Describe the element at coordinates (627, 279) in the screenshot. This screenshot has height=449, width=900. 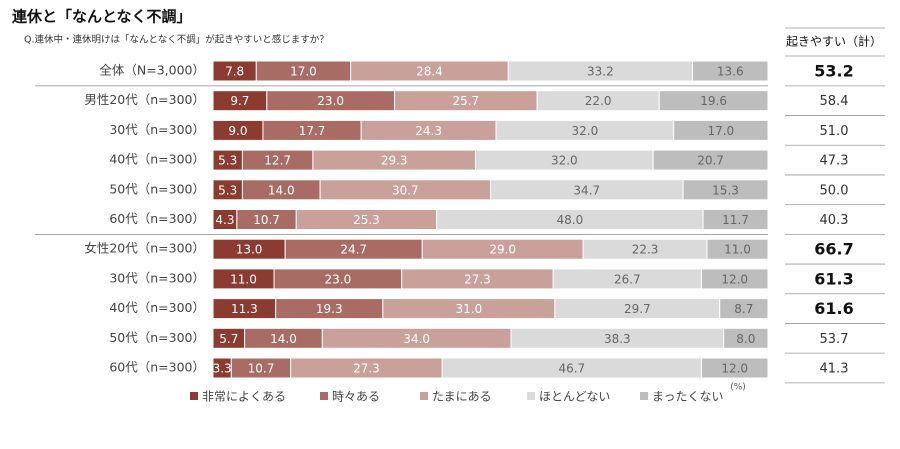
I see `value-label: 26.7` at that location.